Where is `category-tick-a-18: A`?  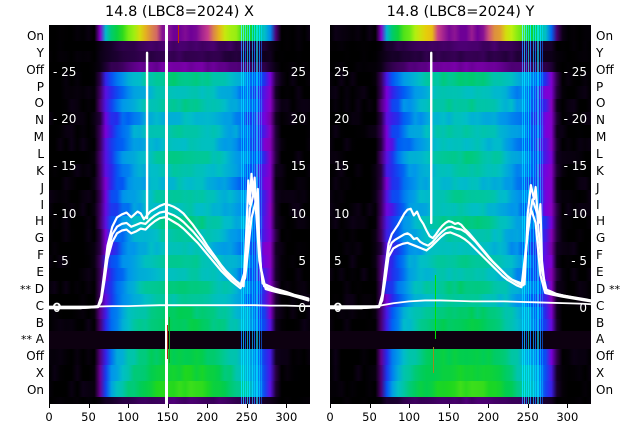 category-tick-a-18: A is located at coordinates (600, 339).